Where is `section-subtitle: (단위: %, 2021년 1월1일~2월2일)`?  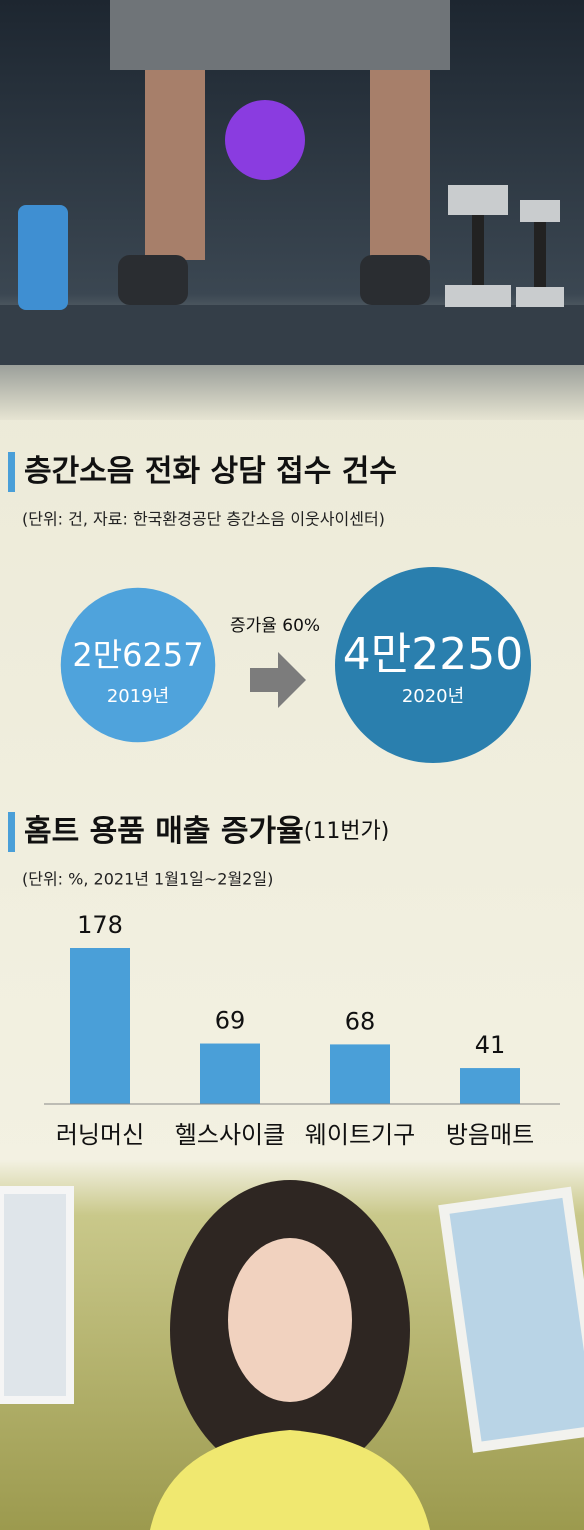
section-subtitle: (단위: %, 2021년 1월1일~2월2일) is located at coordinates (147, 879).